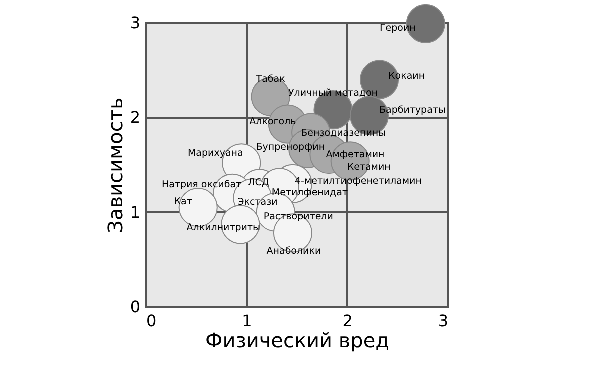 Image resolution: width=591 pixels, height=380 pixels. What do you see at coordinates (135, 118) in the screenshot?
I see `y-tick-label: 2` at bounding box center [135, 118].